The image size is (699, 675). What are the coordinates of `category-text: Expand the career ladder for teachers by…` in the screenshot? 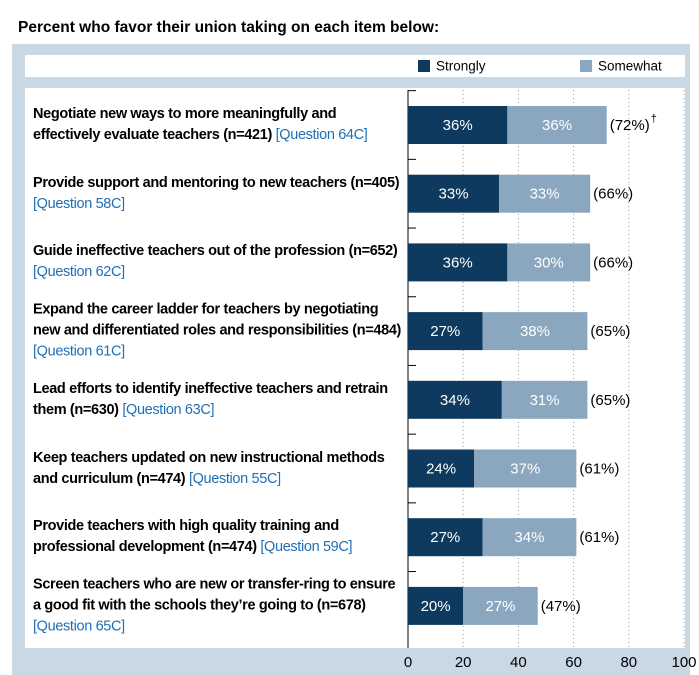 It's located at (217, 320).